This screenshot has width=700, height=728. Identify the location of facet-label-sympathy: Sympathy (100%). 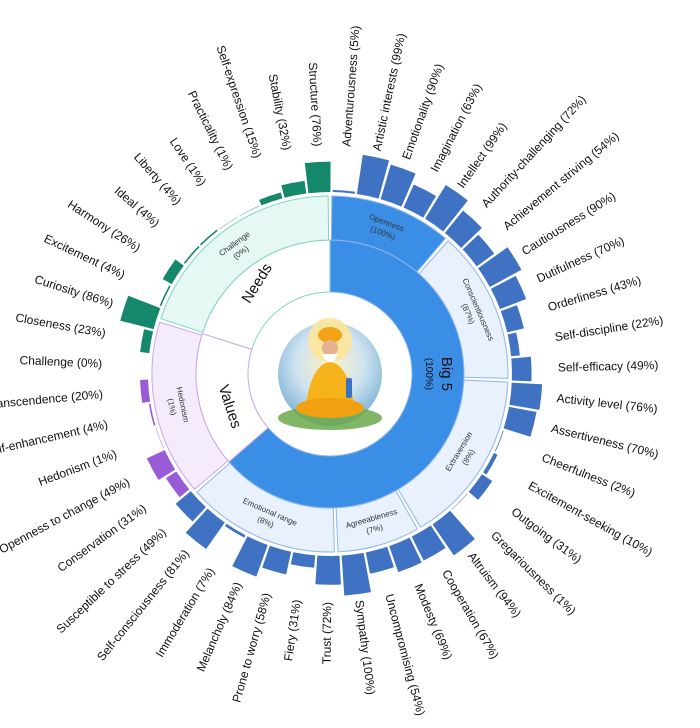
(365, 647).